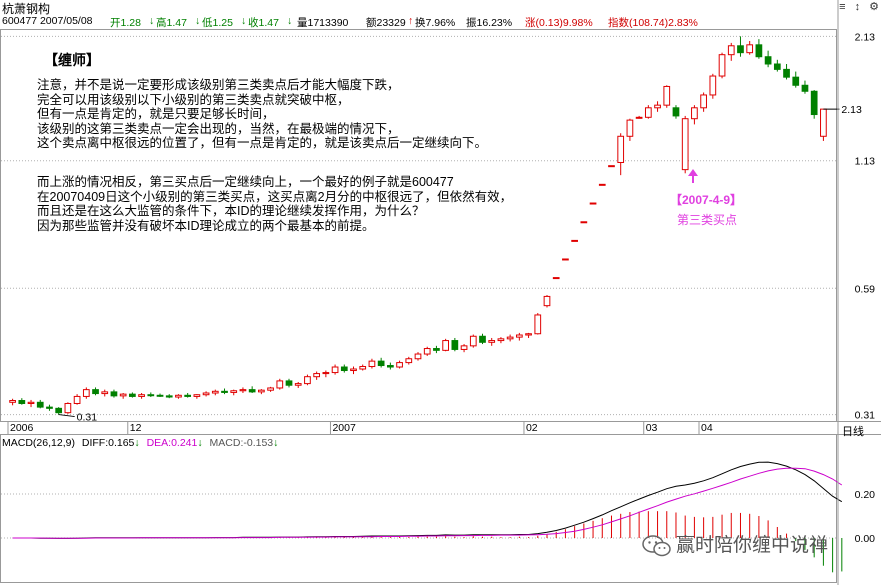 This screenshot has width=881, height=585. Describe the element at coordinates (217, 23) in the screenshot. I see `low-value: 低1.25` at that location.